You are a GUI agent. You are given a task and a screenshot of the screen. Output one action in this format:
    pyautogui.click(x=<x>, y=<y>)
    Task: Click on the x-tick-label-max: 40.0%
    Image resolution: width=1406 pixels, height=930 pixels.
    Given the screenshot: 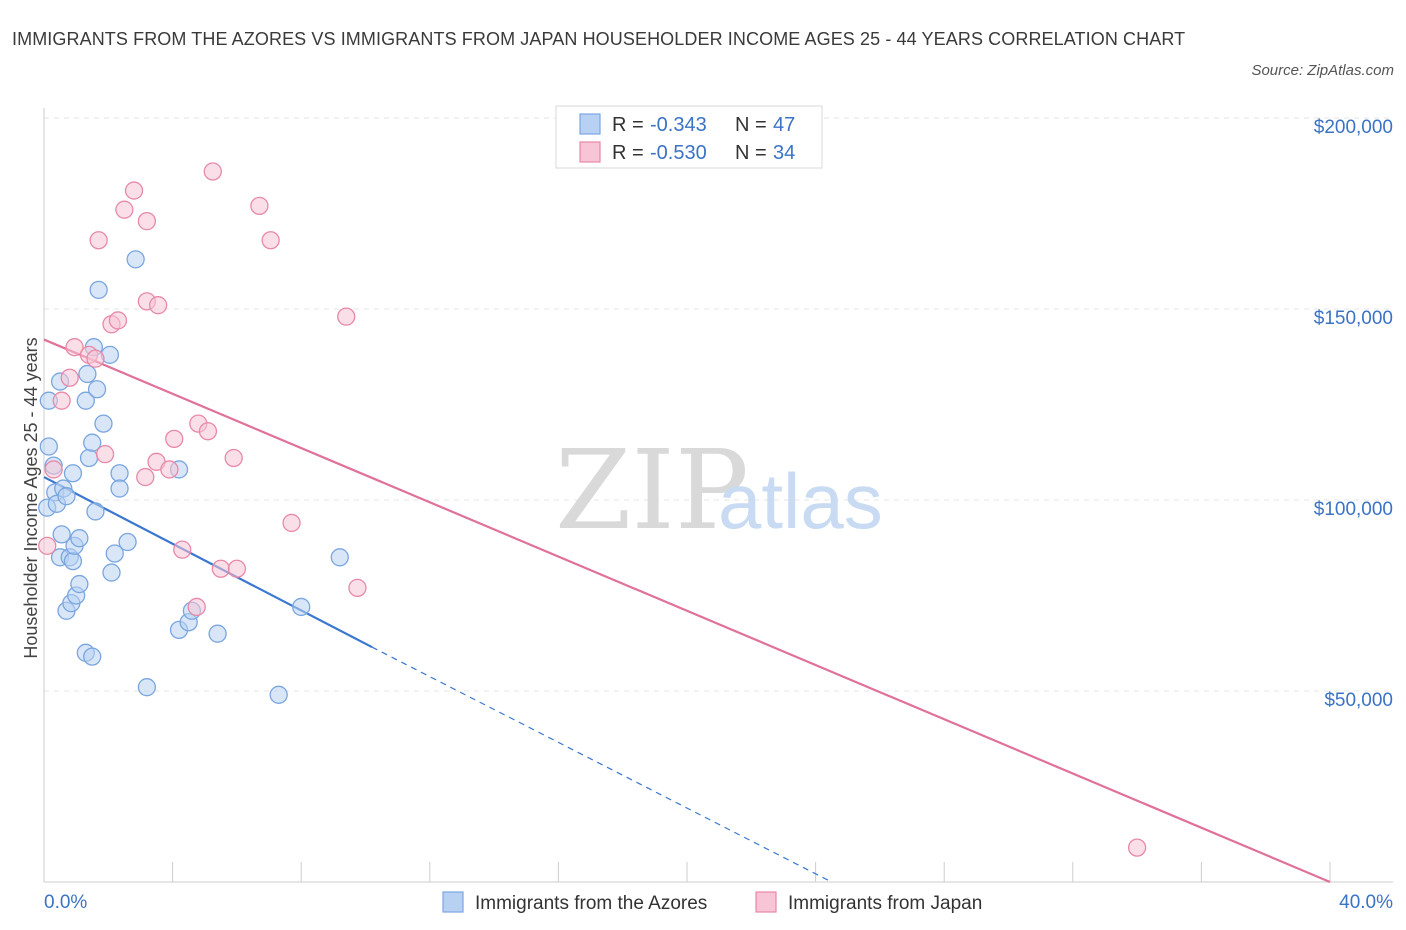 What is the action you would take?
    pyautogui.click(x=1366, y=902)
    